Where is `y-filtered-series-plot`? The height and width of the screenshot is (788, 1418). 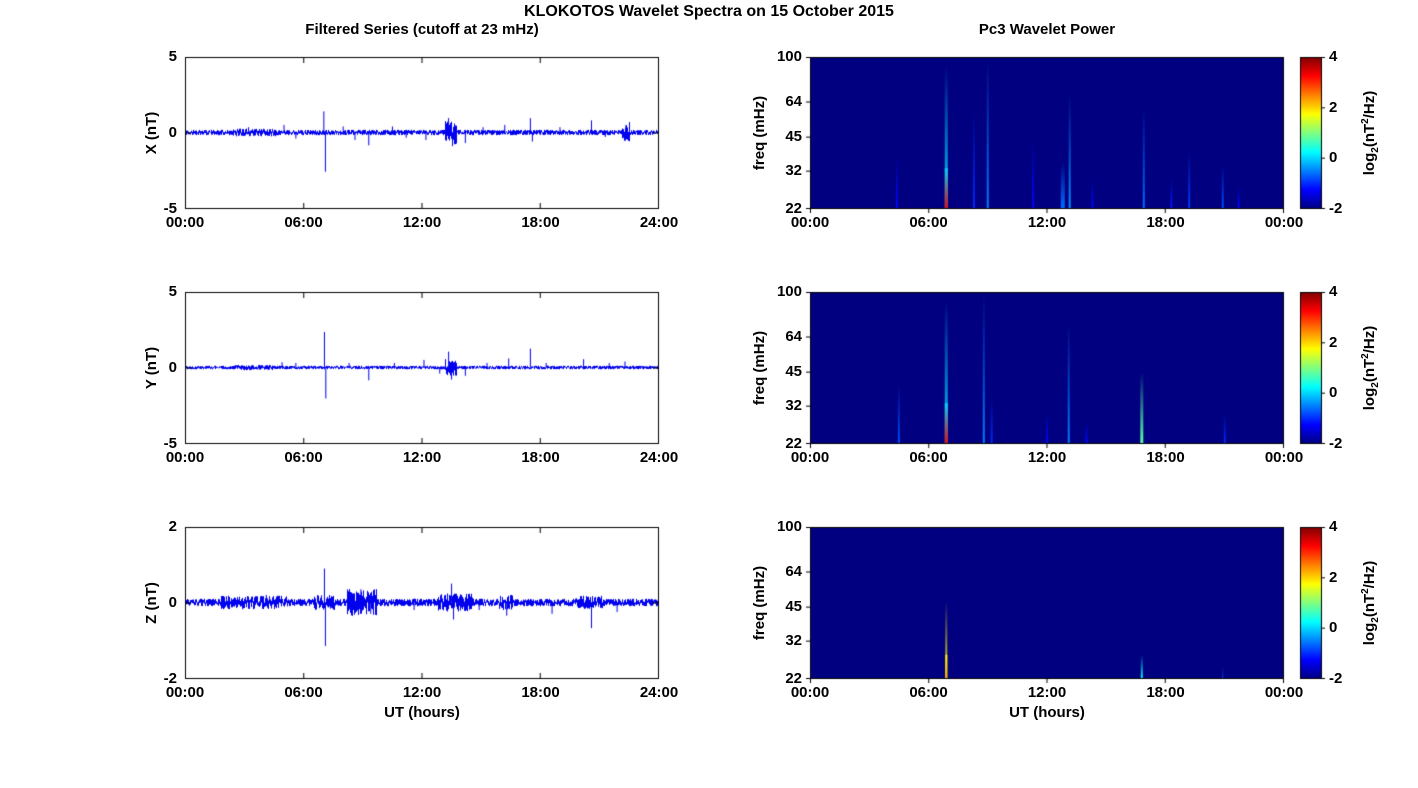
y-filtered-series-plot is located at coordinates (422, 368).